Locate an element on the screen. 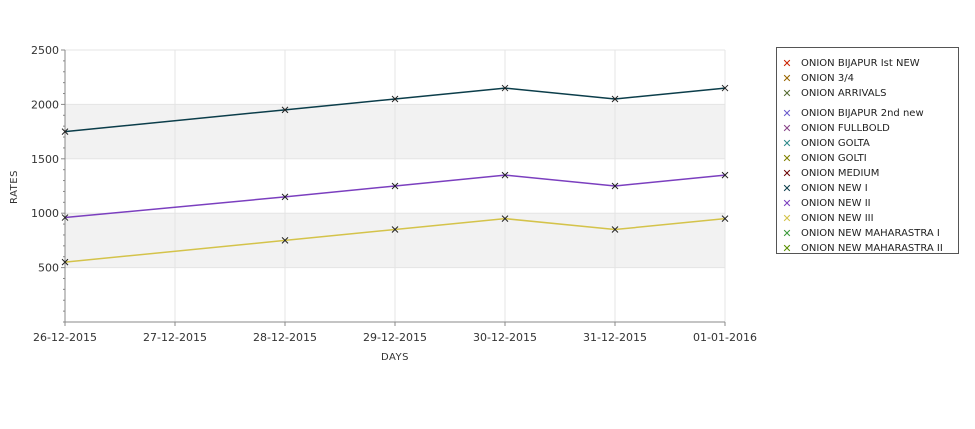 The height and width of the screenshot is (429, 975). y-tick-label: 2500 is located at coordinates (45, 50).